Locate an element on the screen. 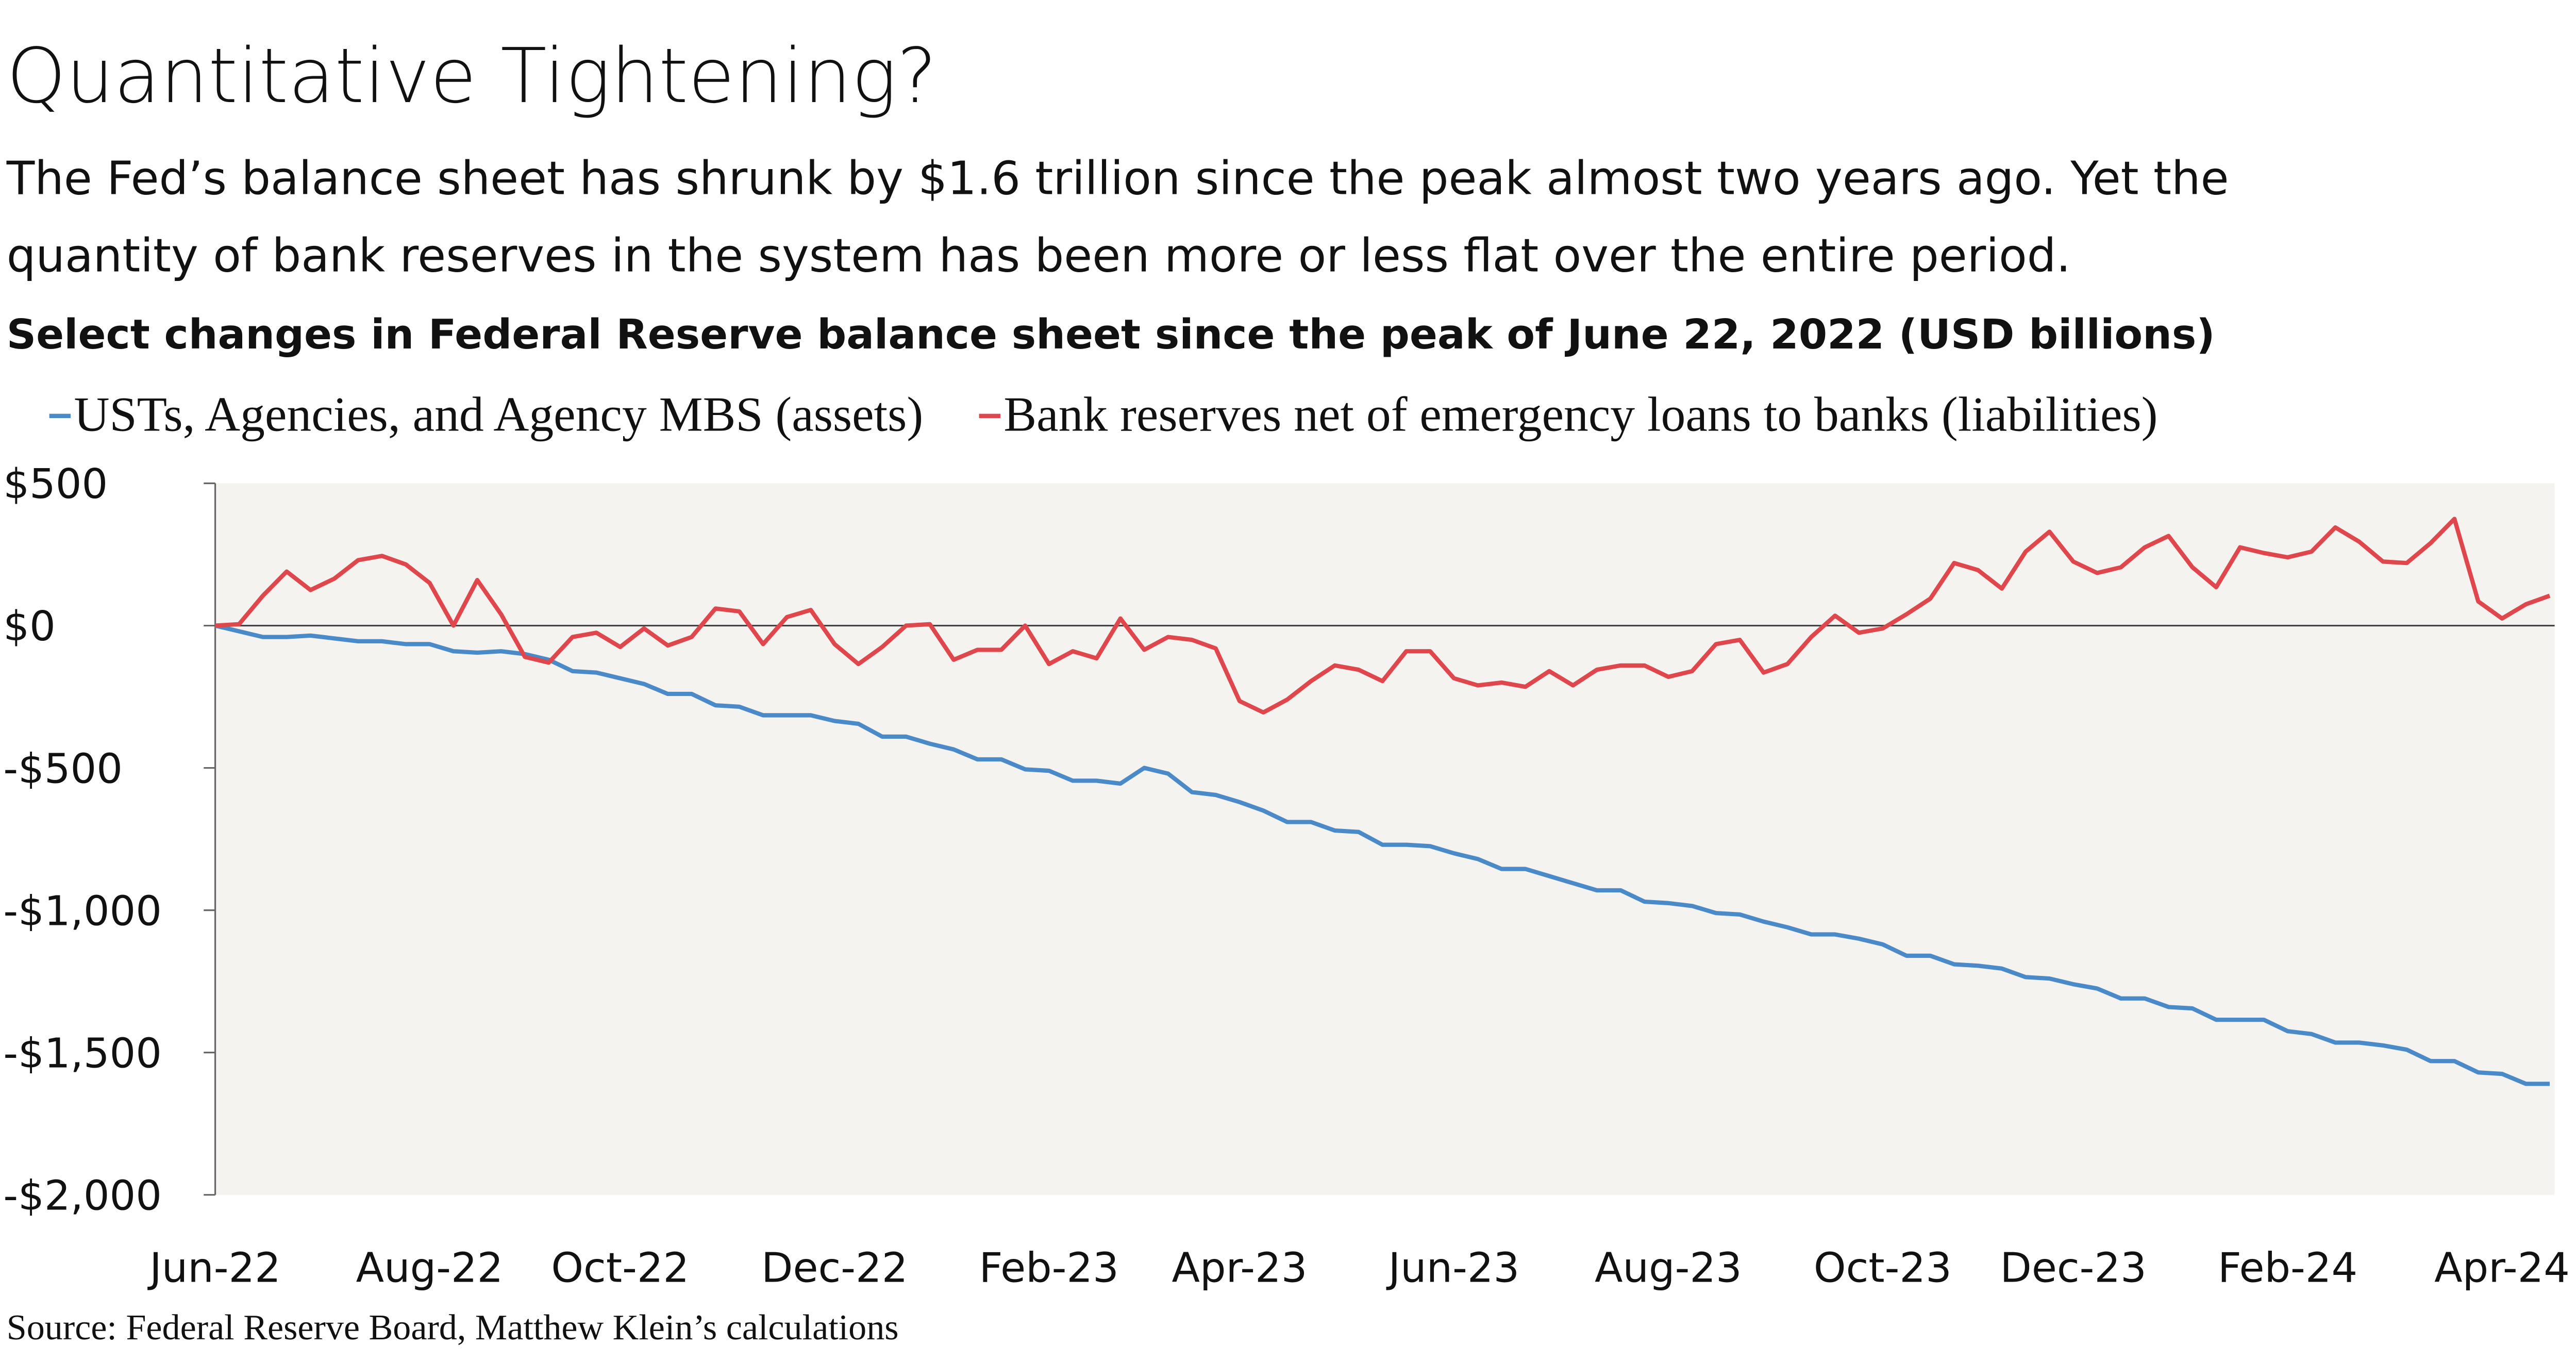 This screenshot has height=1361, width=2576. x-tick-label: Feb-24 is located at coordinates (2287, 1268).